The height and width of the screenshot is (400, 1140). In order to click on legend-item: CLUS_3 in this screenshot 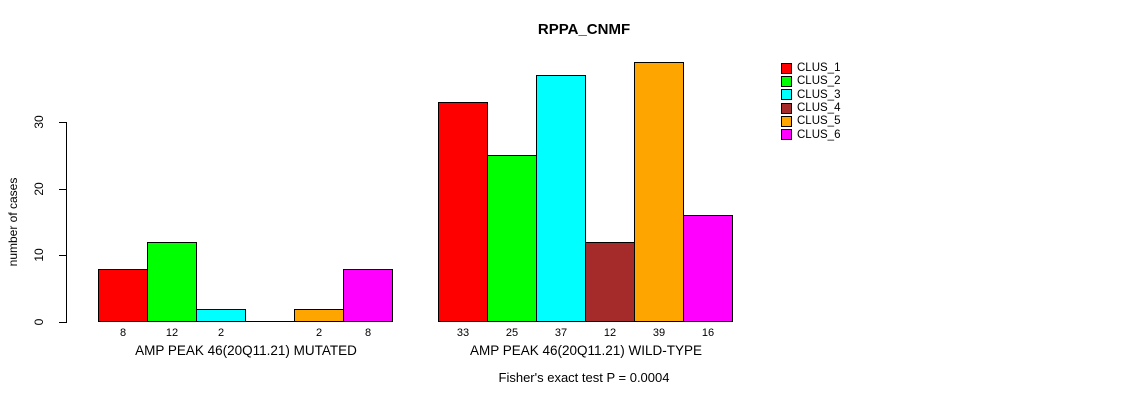, I will do `click(810, 95)`.